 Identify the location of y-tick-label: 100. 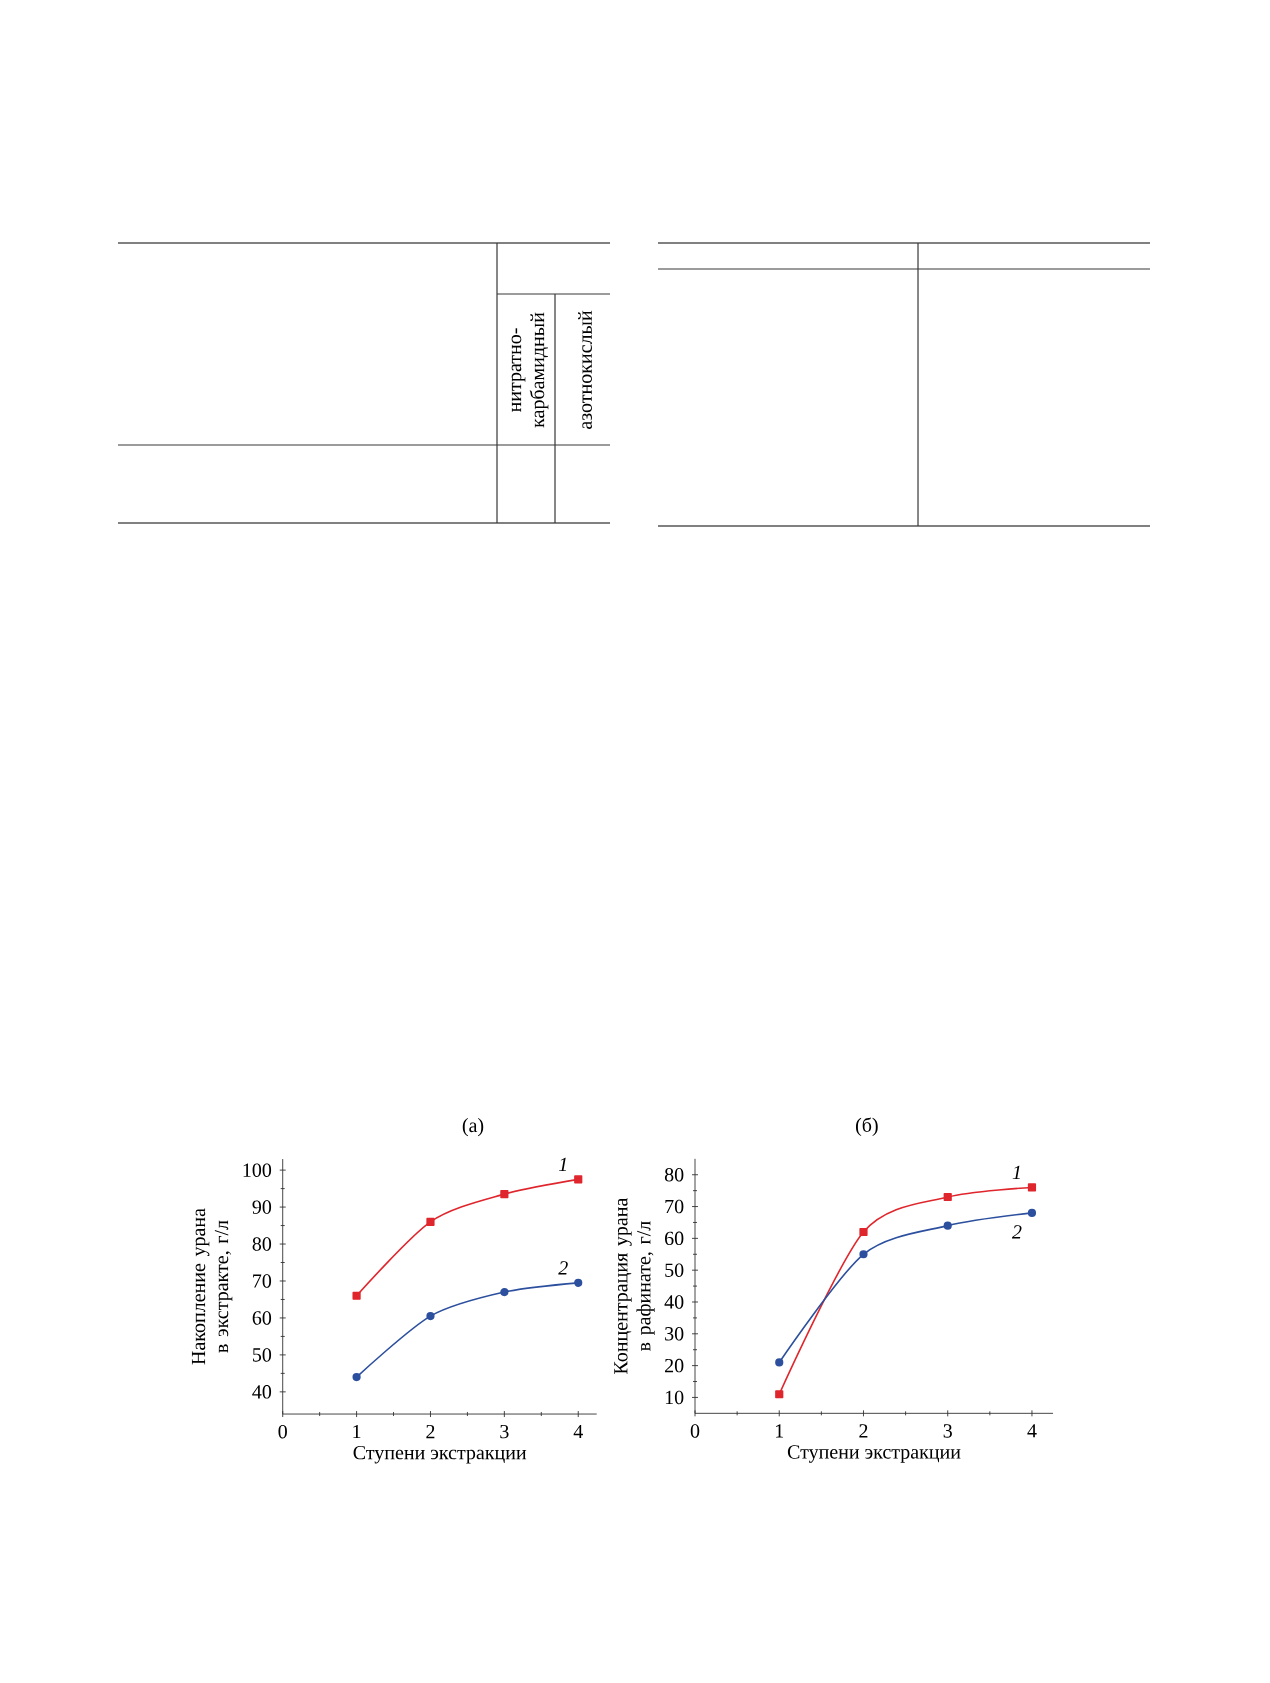
(257, 1170).